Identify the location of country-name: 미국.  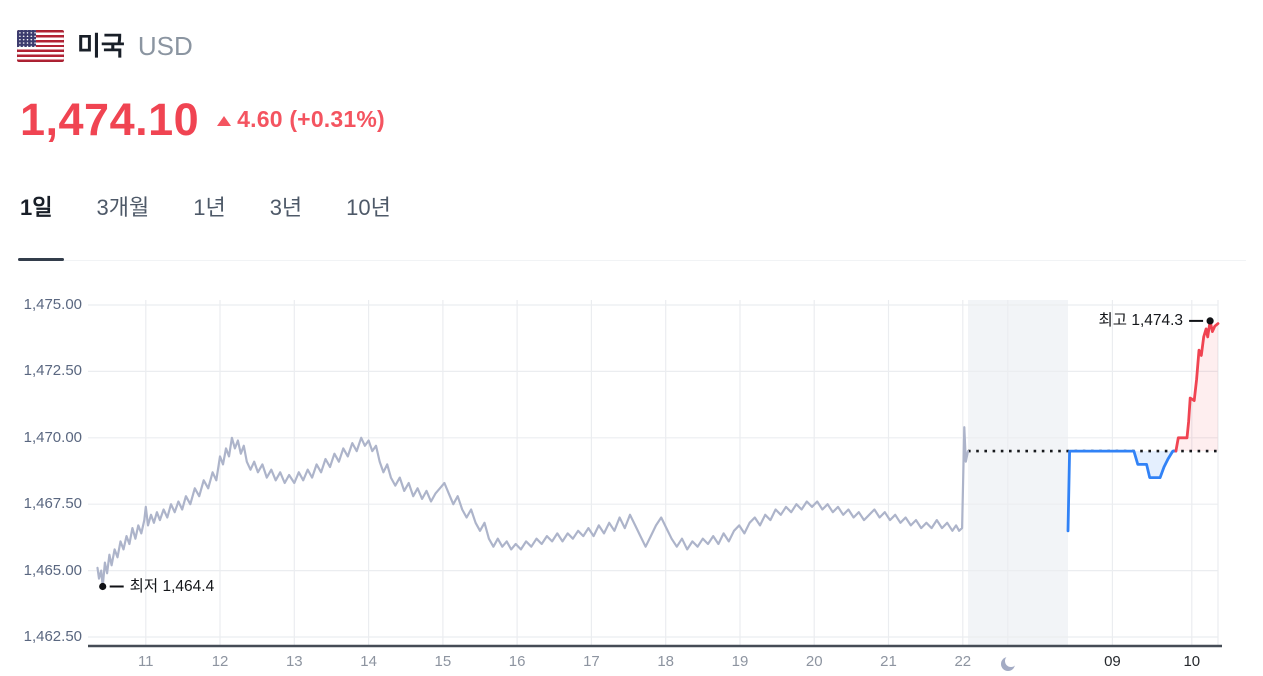
(101, 46).